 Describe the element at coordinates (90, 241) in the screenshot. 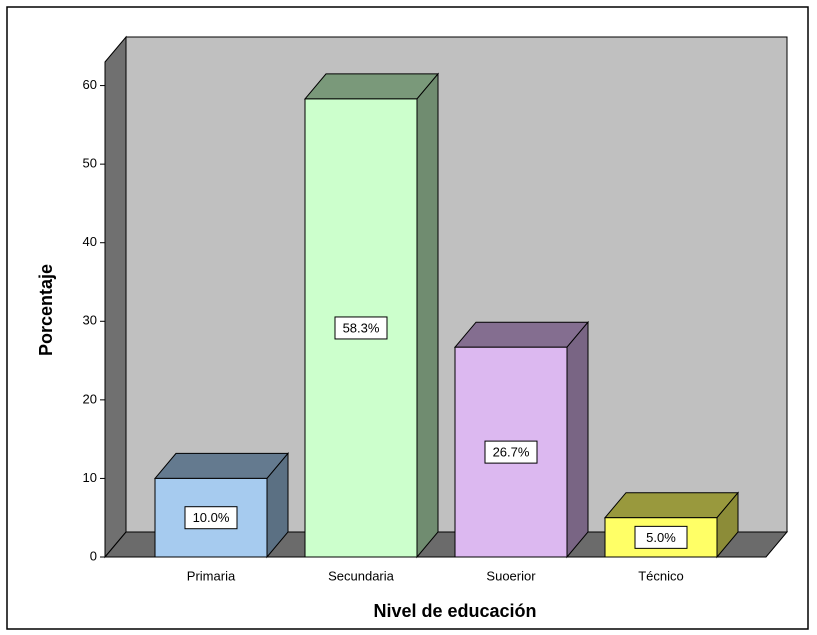

I see `y-tick-label: 40` at that location.